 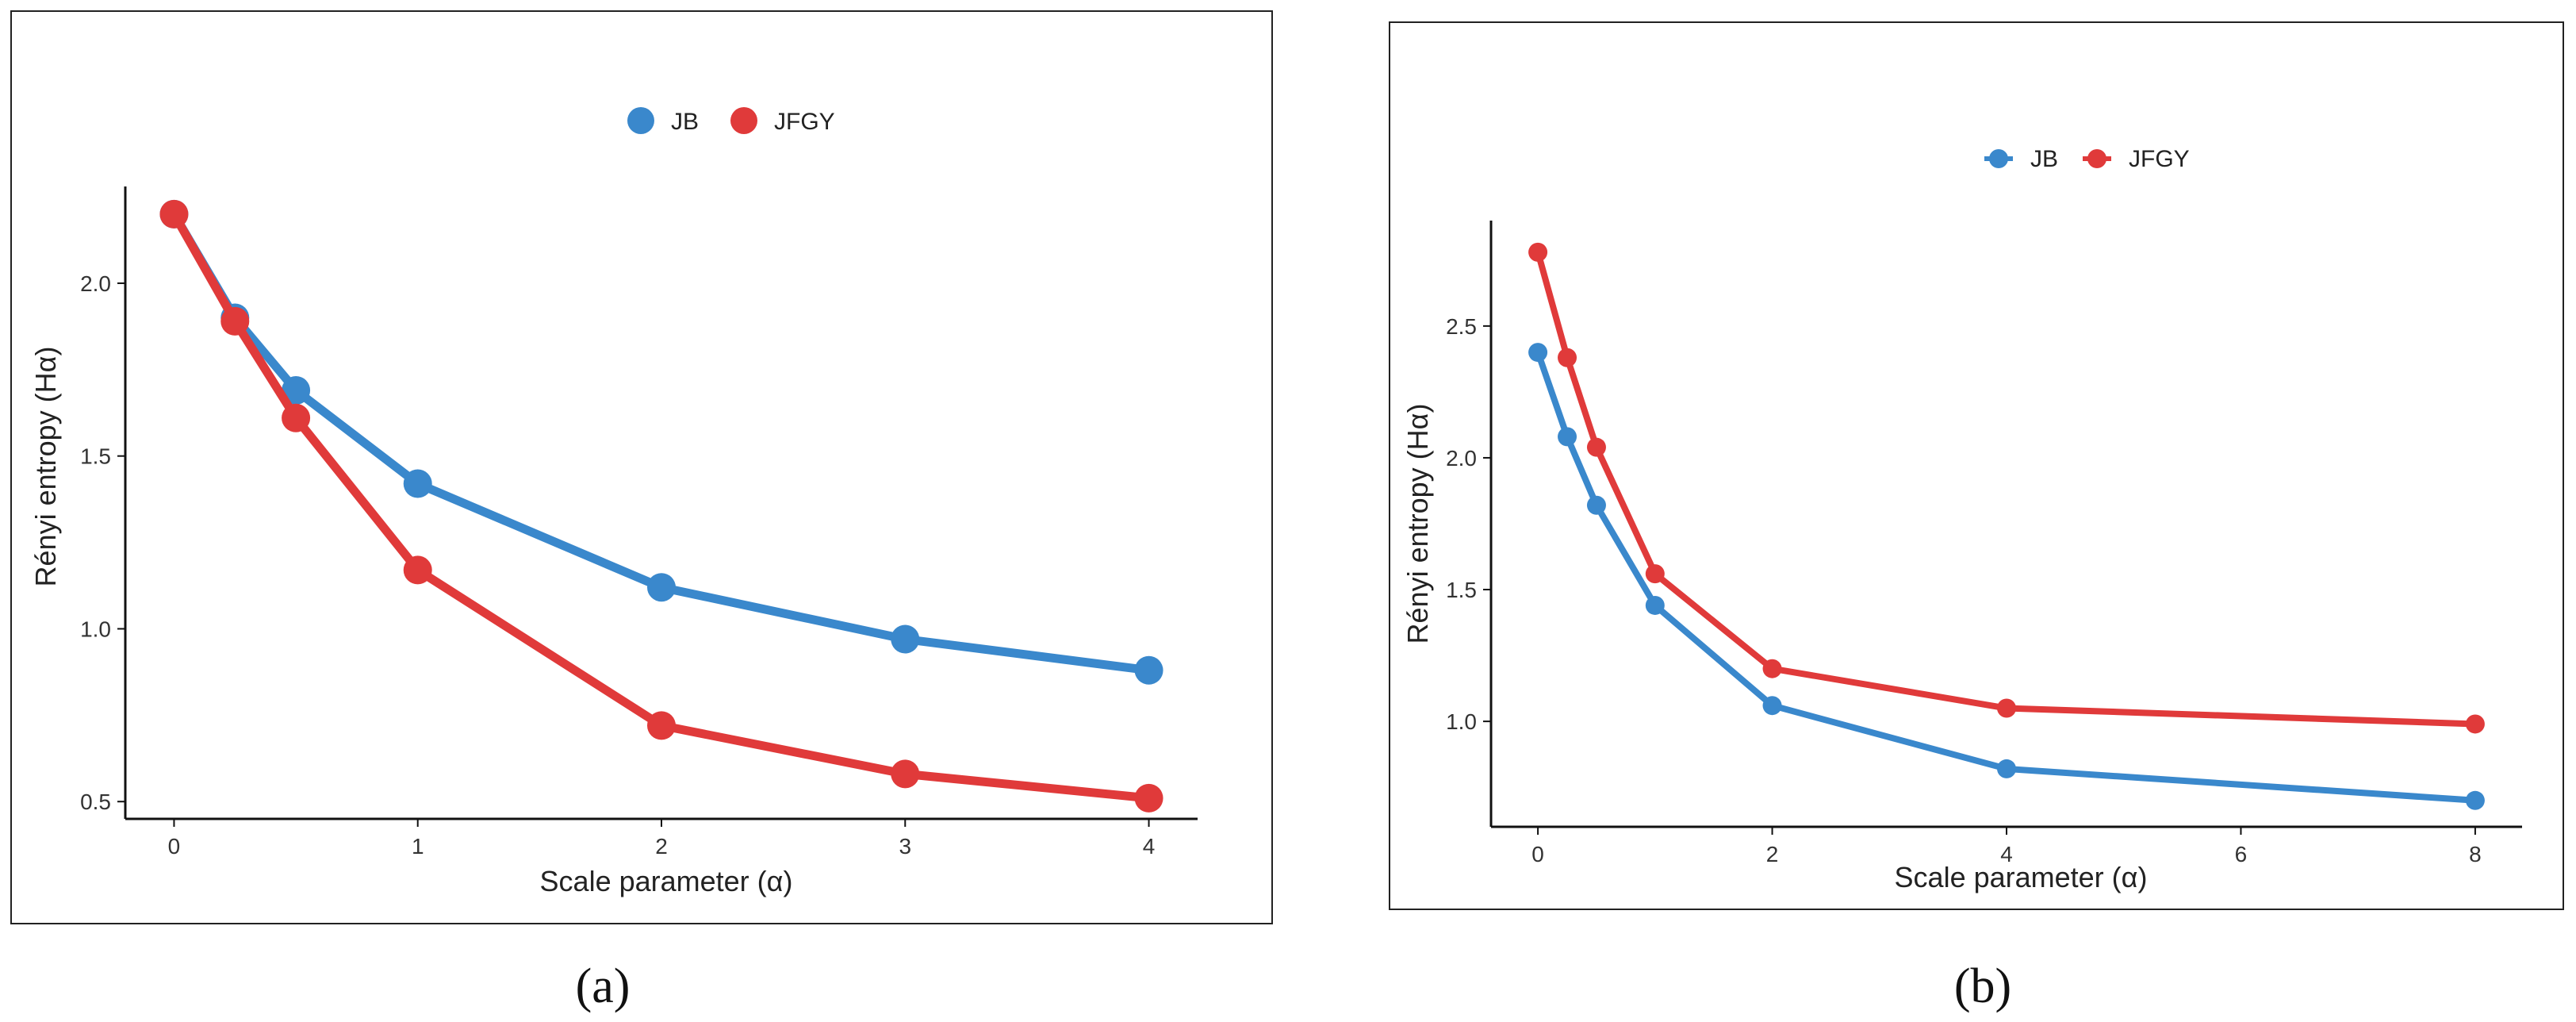 I want to click on x-tick-label: 8, so click(x=2476, y=854).